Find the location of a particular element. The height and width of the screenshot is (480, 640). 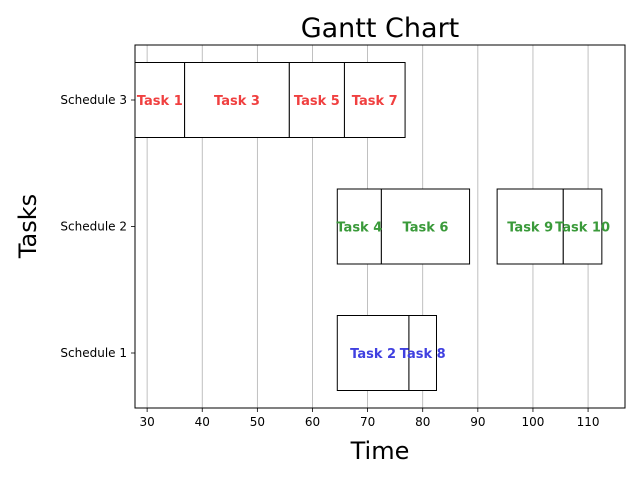

task-label: Task 4 is located at coordinates (359, 228).